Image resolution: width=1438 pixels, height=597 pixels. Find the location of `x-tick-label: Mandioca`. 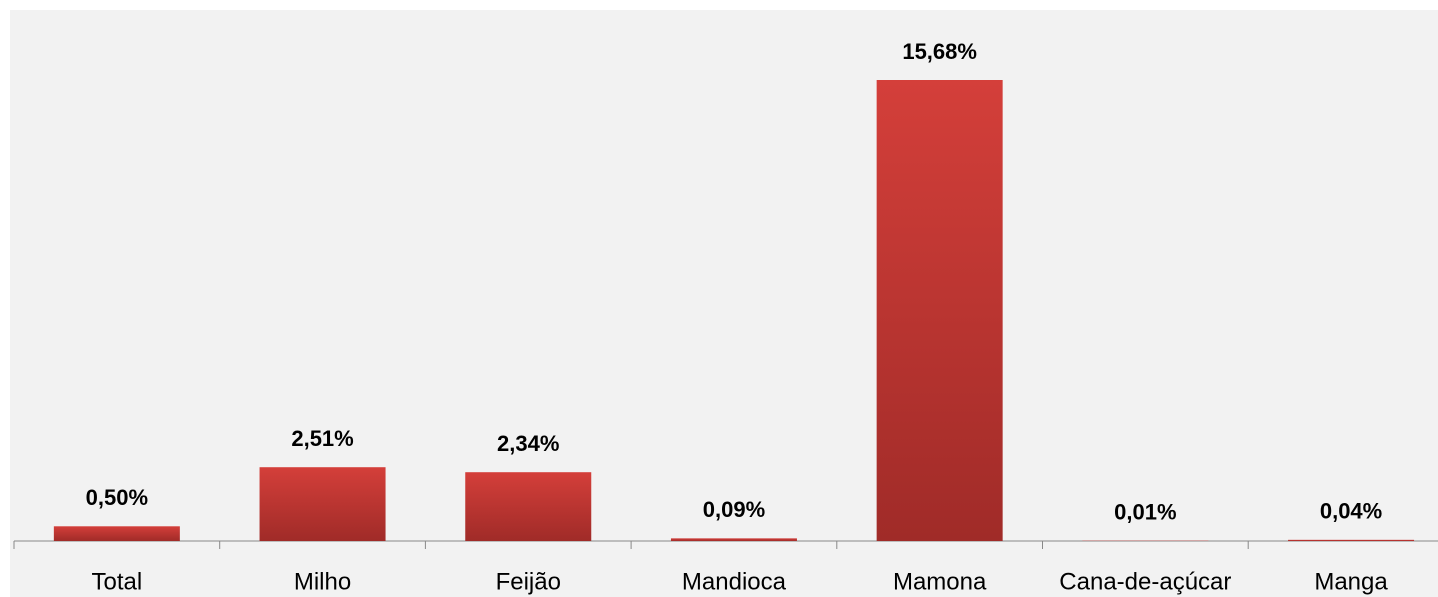

x-tick-label: Mandioca is located at coordinates (734, 581).